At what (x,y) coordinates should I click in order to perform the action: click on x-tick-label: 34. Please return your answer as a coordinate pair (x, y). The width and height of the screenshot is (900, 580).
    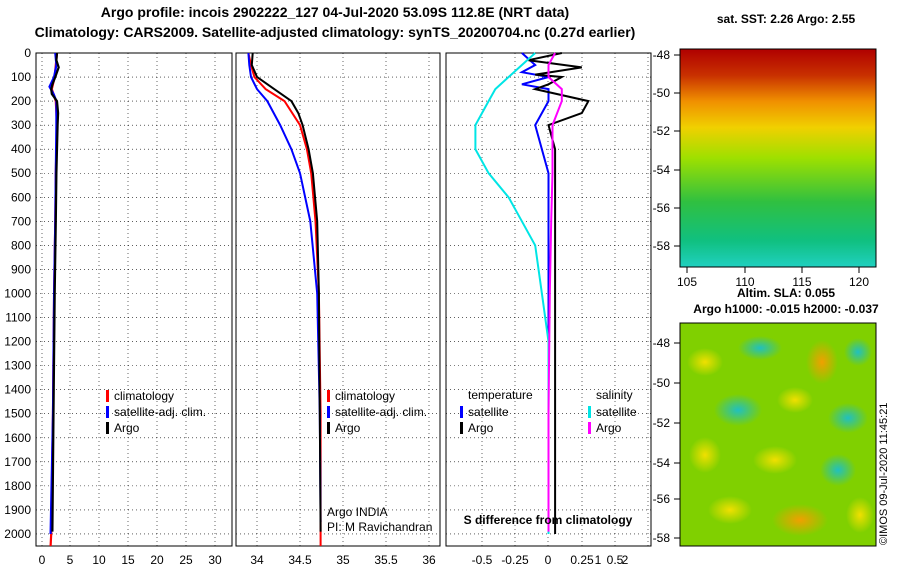
    Looking at the image, I should click on (257, 560).